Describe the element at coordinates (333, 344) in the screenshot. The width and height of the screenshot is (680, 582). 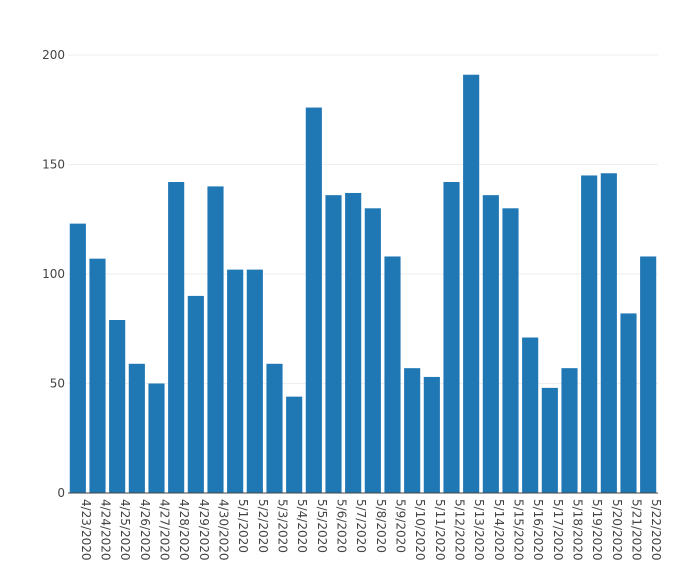
I see `bar-5/6/2020` at that location.